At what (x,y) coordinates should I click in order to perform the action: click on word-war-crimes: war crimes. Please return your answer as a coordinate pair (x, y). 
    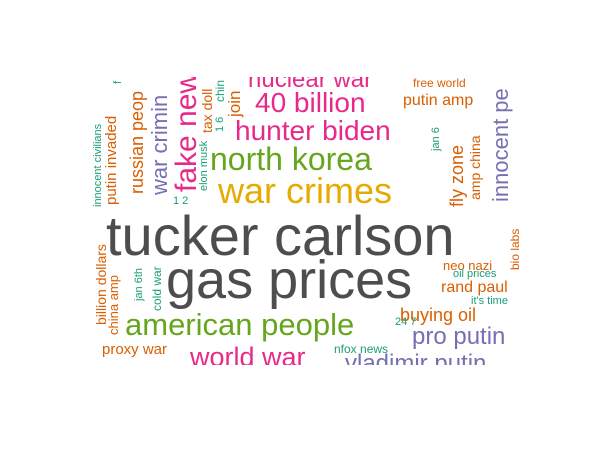
    Looking at the image, I should click on (305, 190).